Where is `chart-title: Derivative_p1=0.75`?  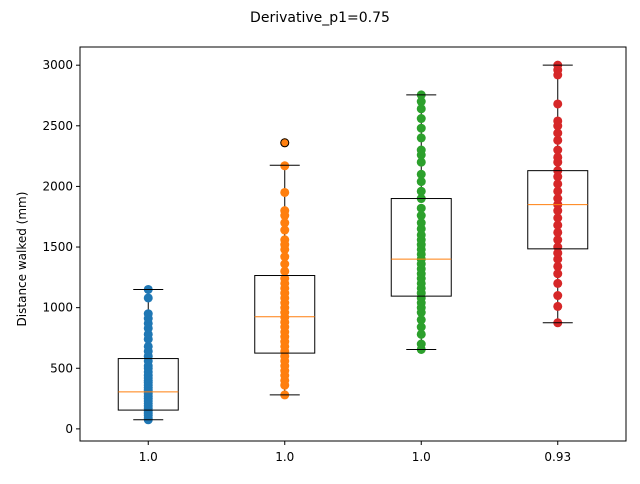
chart-title: Derivative_p1=0.75 is located at coordinates (320, 18).